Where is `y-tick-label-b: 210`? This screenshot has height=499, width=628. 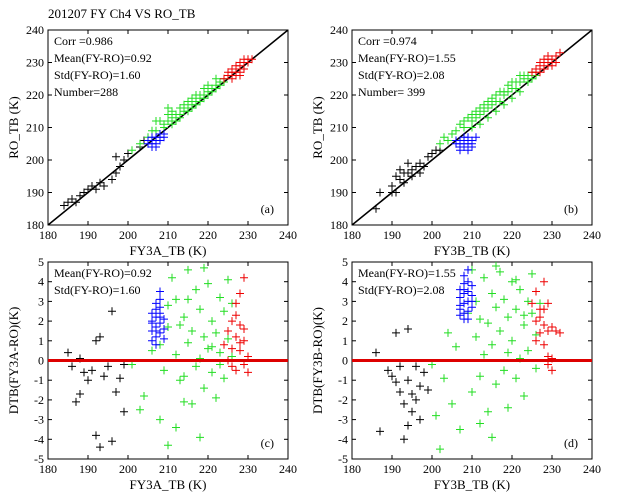 y-tick-label-b: 210 is located at coordinates (339, 128).